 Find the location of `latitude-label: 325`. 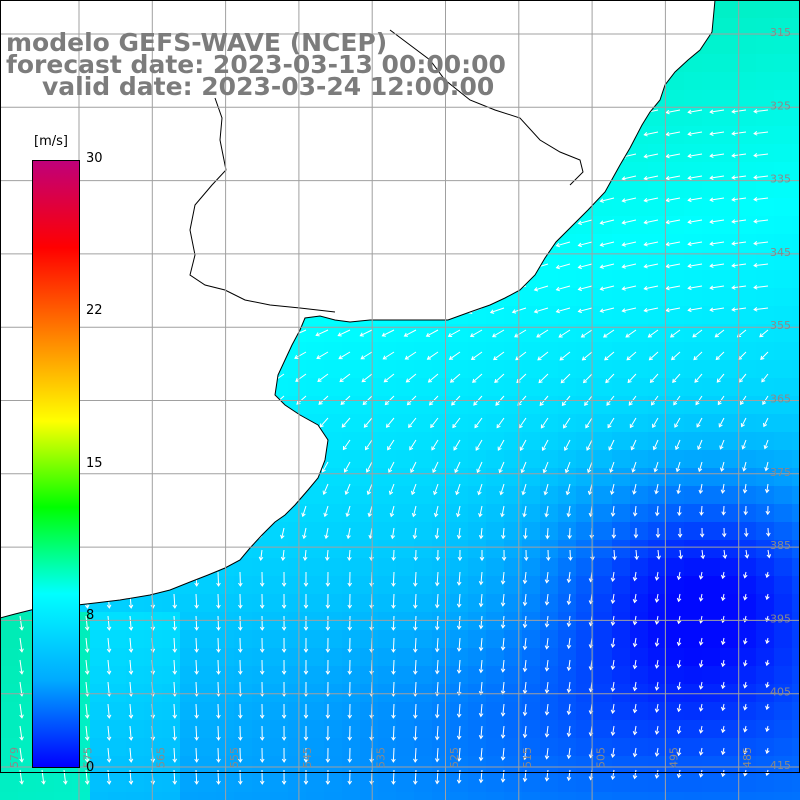

latitude-label: 325 is located at coordinates (780, 105).